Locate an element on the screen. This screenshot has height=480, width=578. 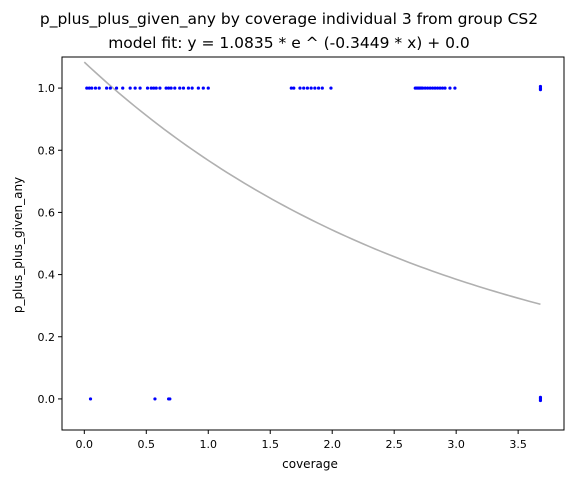
x-tick-label: 3.0 is located at coordinates (456, 444).